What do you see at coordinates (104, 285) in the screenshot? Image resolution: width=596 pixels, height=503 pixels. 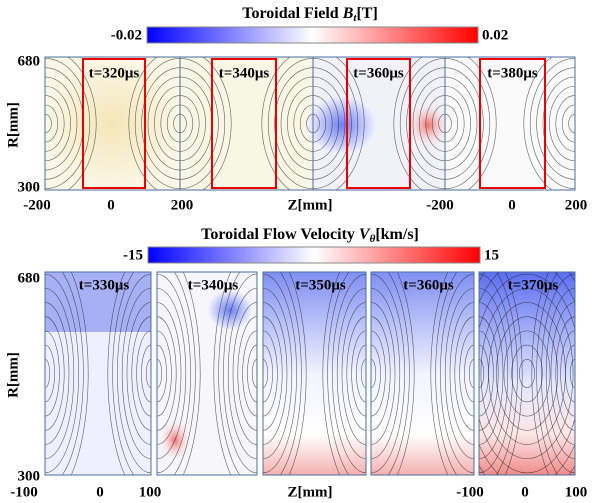 I see `frame-label: t=330μs` at bounding box center [104, 285].